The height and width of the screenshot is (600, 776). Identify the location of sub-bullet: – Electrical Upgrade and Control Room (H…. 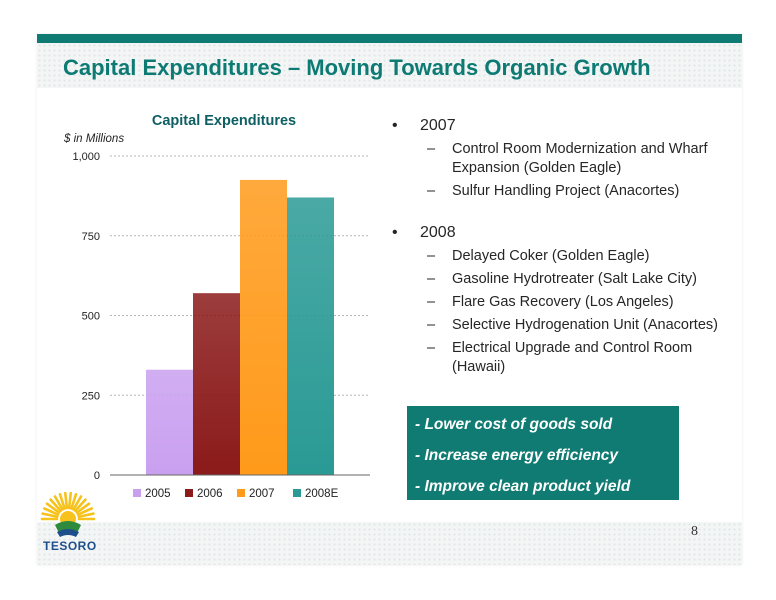
(562, 358).